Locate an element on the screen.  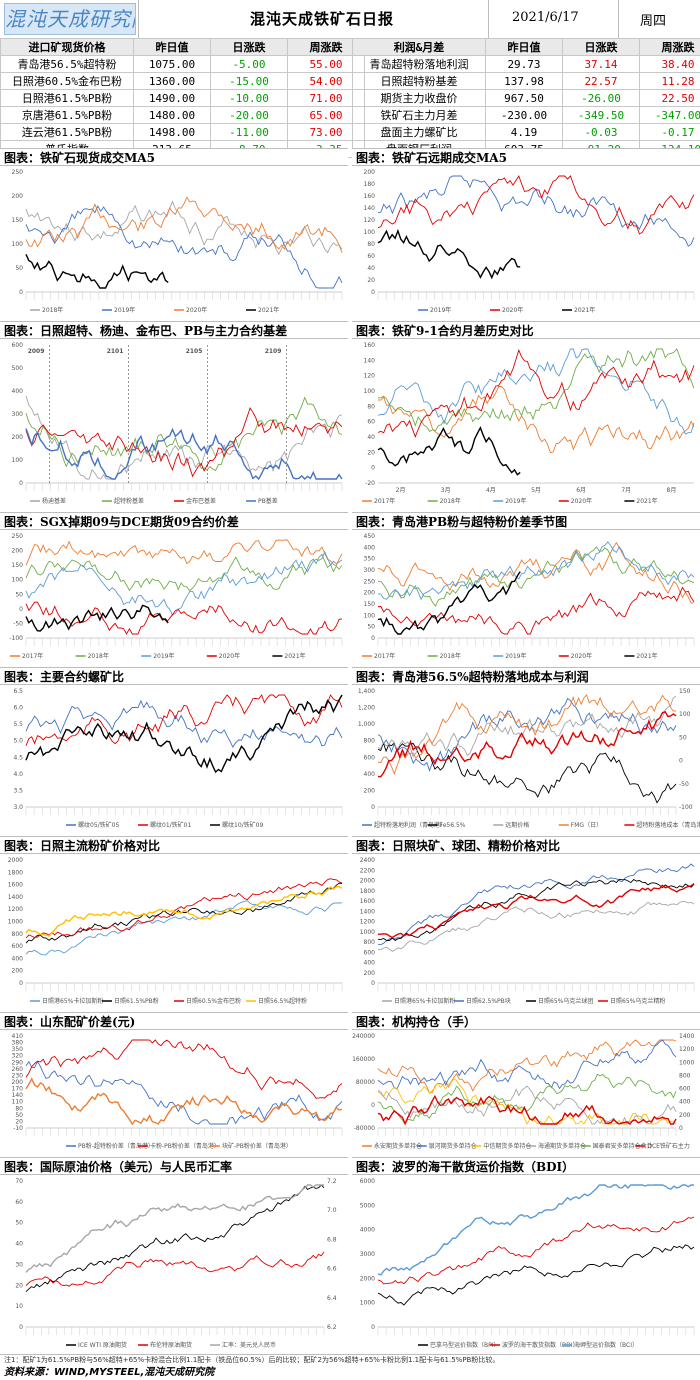
legend-label: 国泰君安多单持仓合计 is located at coordinates (623, 1146).